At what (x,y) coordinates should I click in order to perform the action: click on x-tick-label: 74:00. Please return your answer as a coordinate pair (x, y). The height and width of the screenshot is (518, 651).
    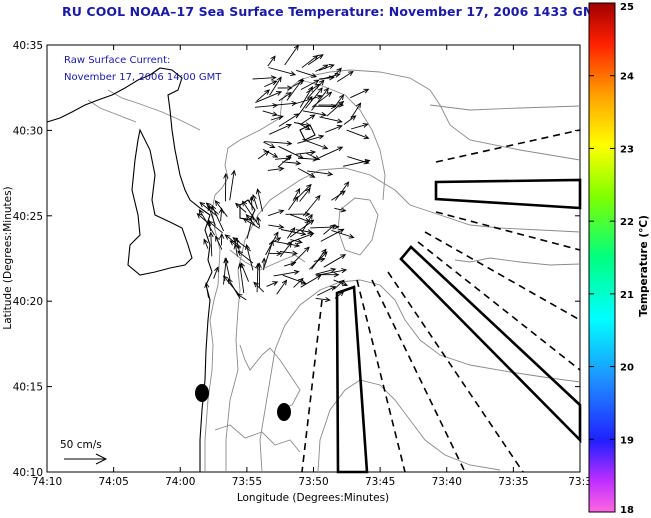
    Looking at the image, I should click on (180, 482).